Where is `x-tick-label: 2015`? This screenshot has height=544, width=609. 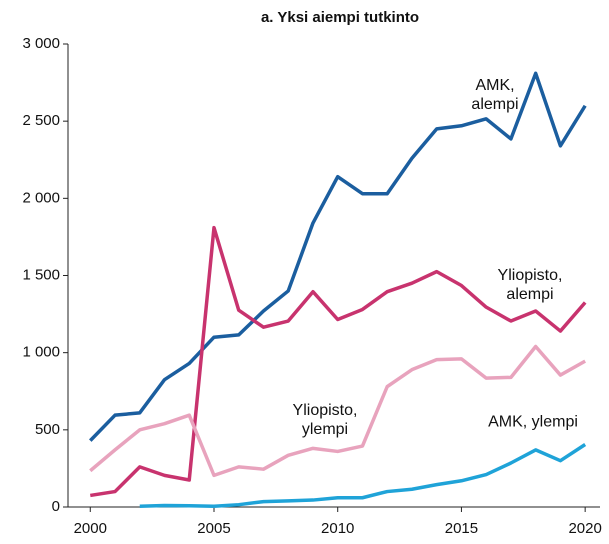
x-tick-label: 2015 is located at coordinates (461, 528).